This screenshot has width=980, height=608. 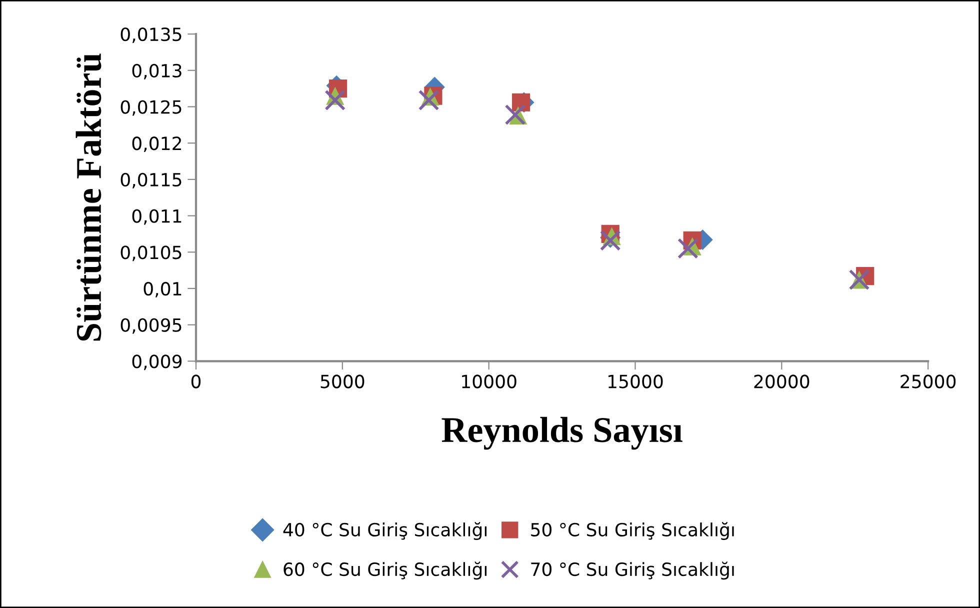 What do you see at coordinates (151, 180) in the screenshot?
I see `y-tick-label: 0,0115` at bounding box center [151, 180].